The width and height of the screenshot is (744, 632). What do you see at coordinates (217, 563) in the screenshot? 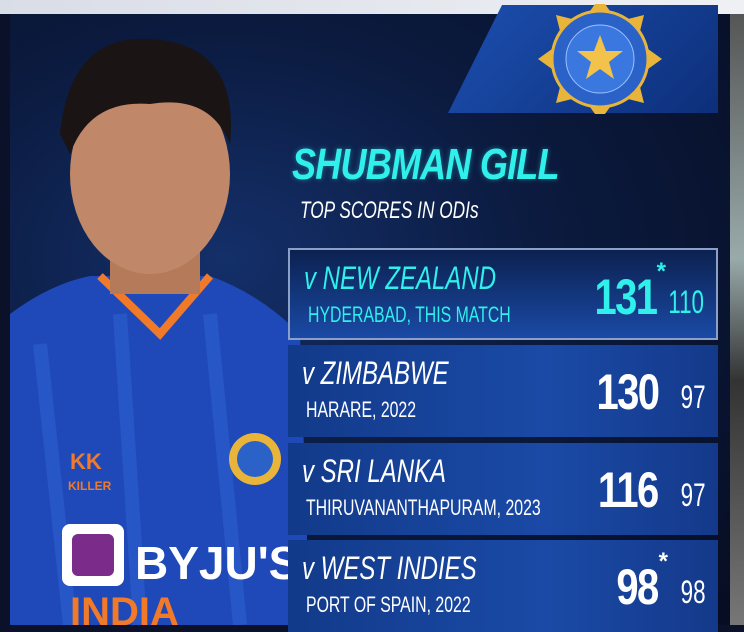
I see `svg-text: BYJU'S` at bounding box center [217, 563].